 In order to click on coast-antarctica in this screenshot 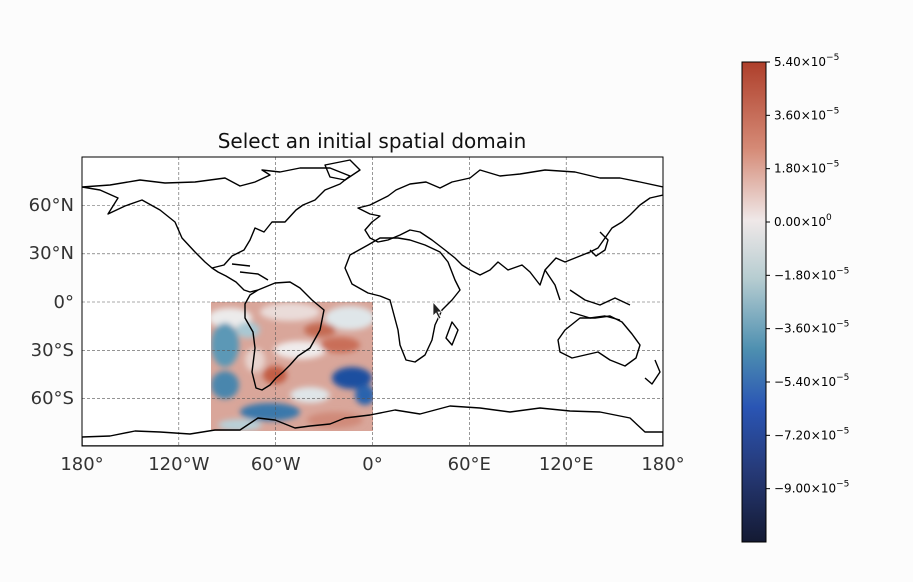, I will do `click(372, 425)`.